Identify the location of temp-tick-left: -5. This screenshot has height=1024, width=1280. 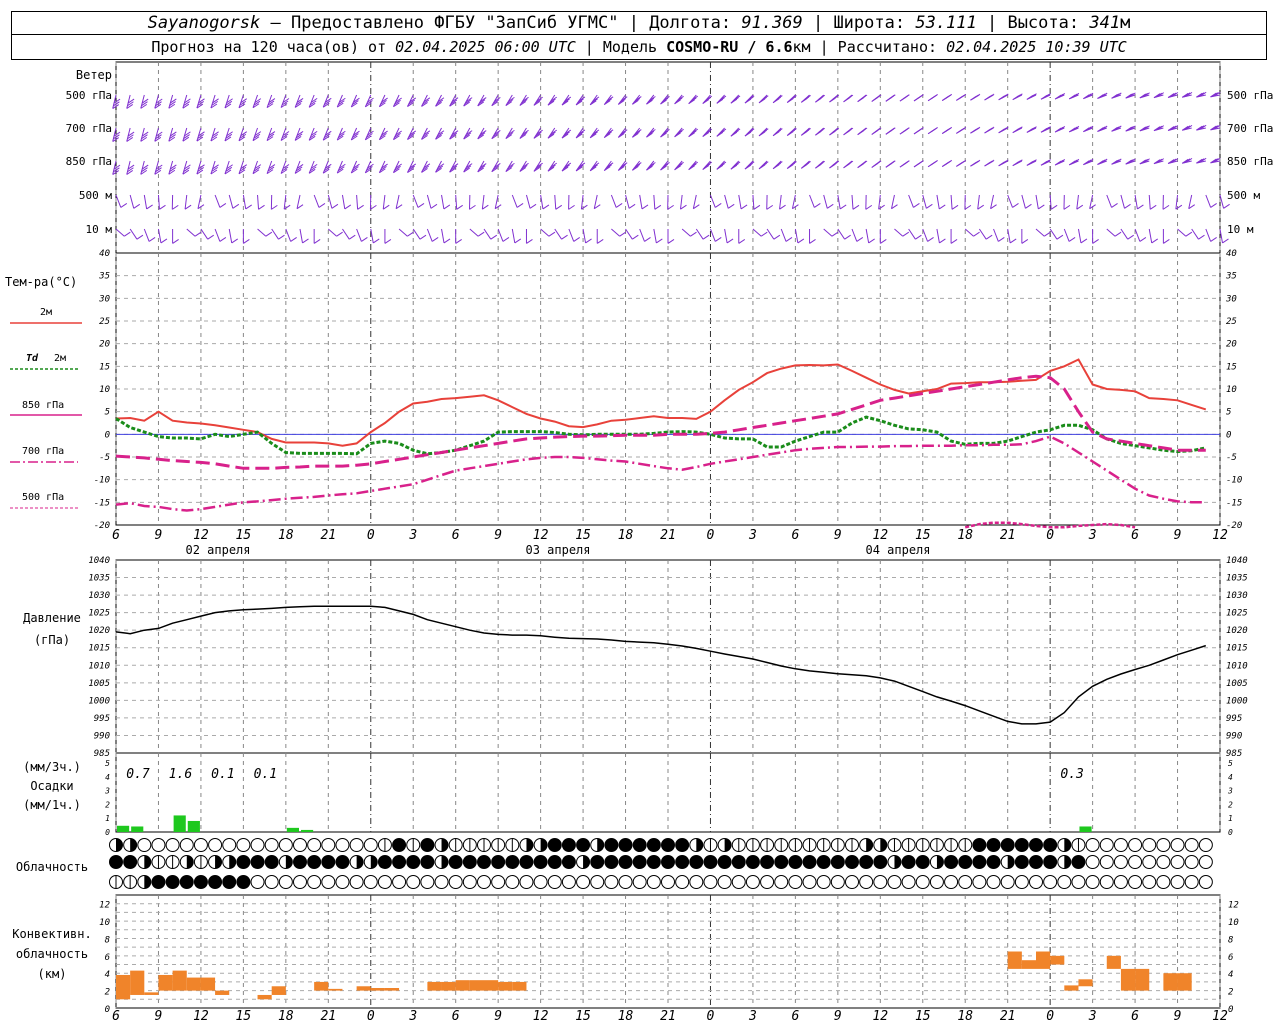
(104, 458).